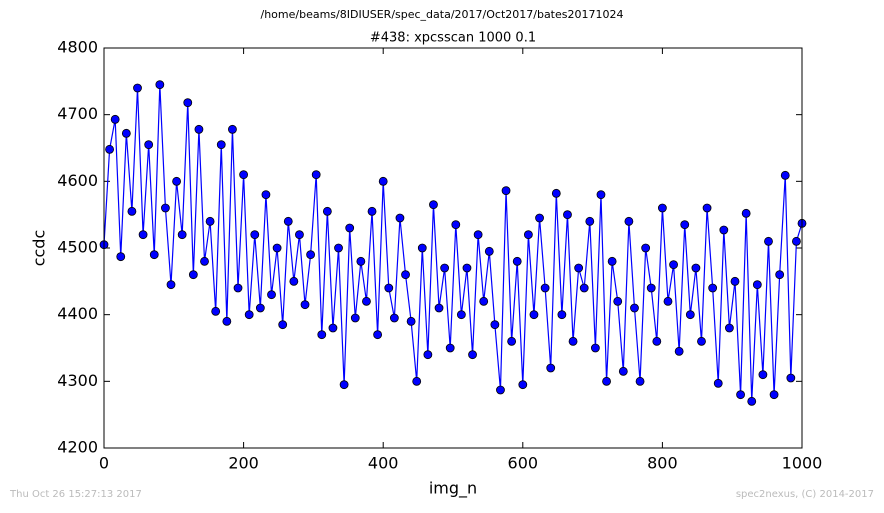  What do you see at coordinates (77, 47) in the screenshot?
I see `y-tick-label: 4800` at bounding box center [77, 47].